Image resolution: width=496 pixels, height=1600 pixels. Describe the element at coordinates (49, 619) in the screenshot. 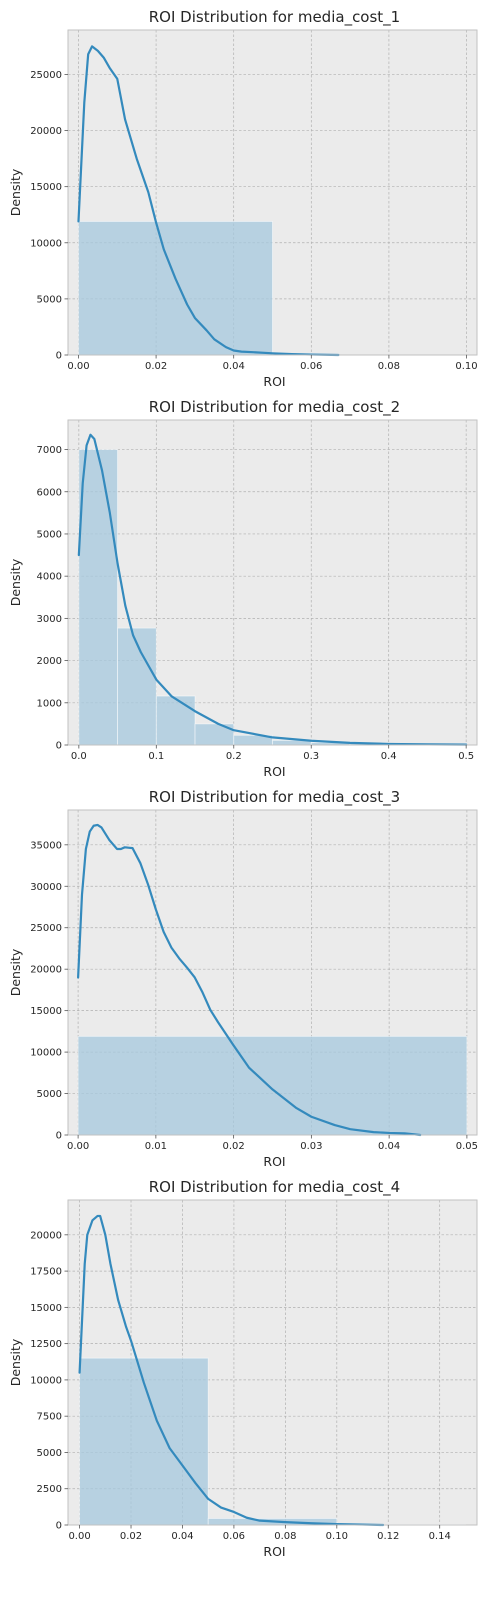

I see `y-tick-label: 3000` at that location.